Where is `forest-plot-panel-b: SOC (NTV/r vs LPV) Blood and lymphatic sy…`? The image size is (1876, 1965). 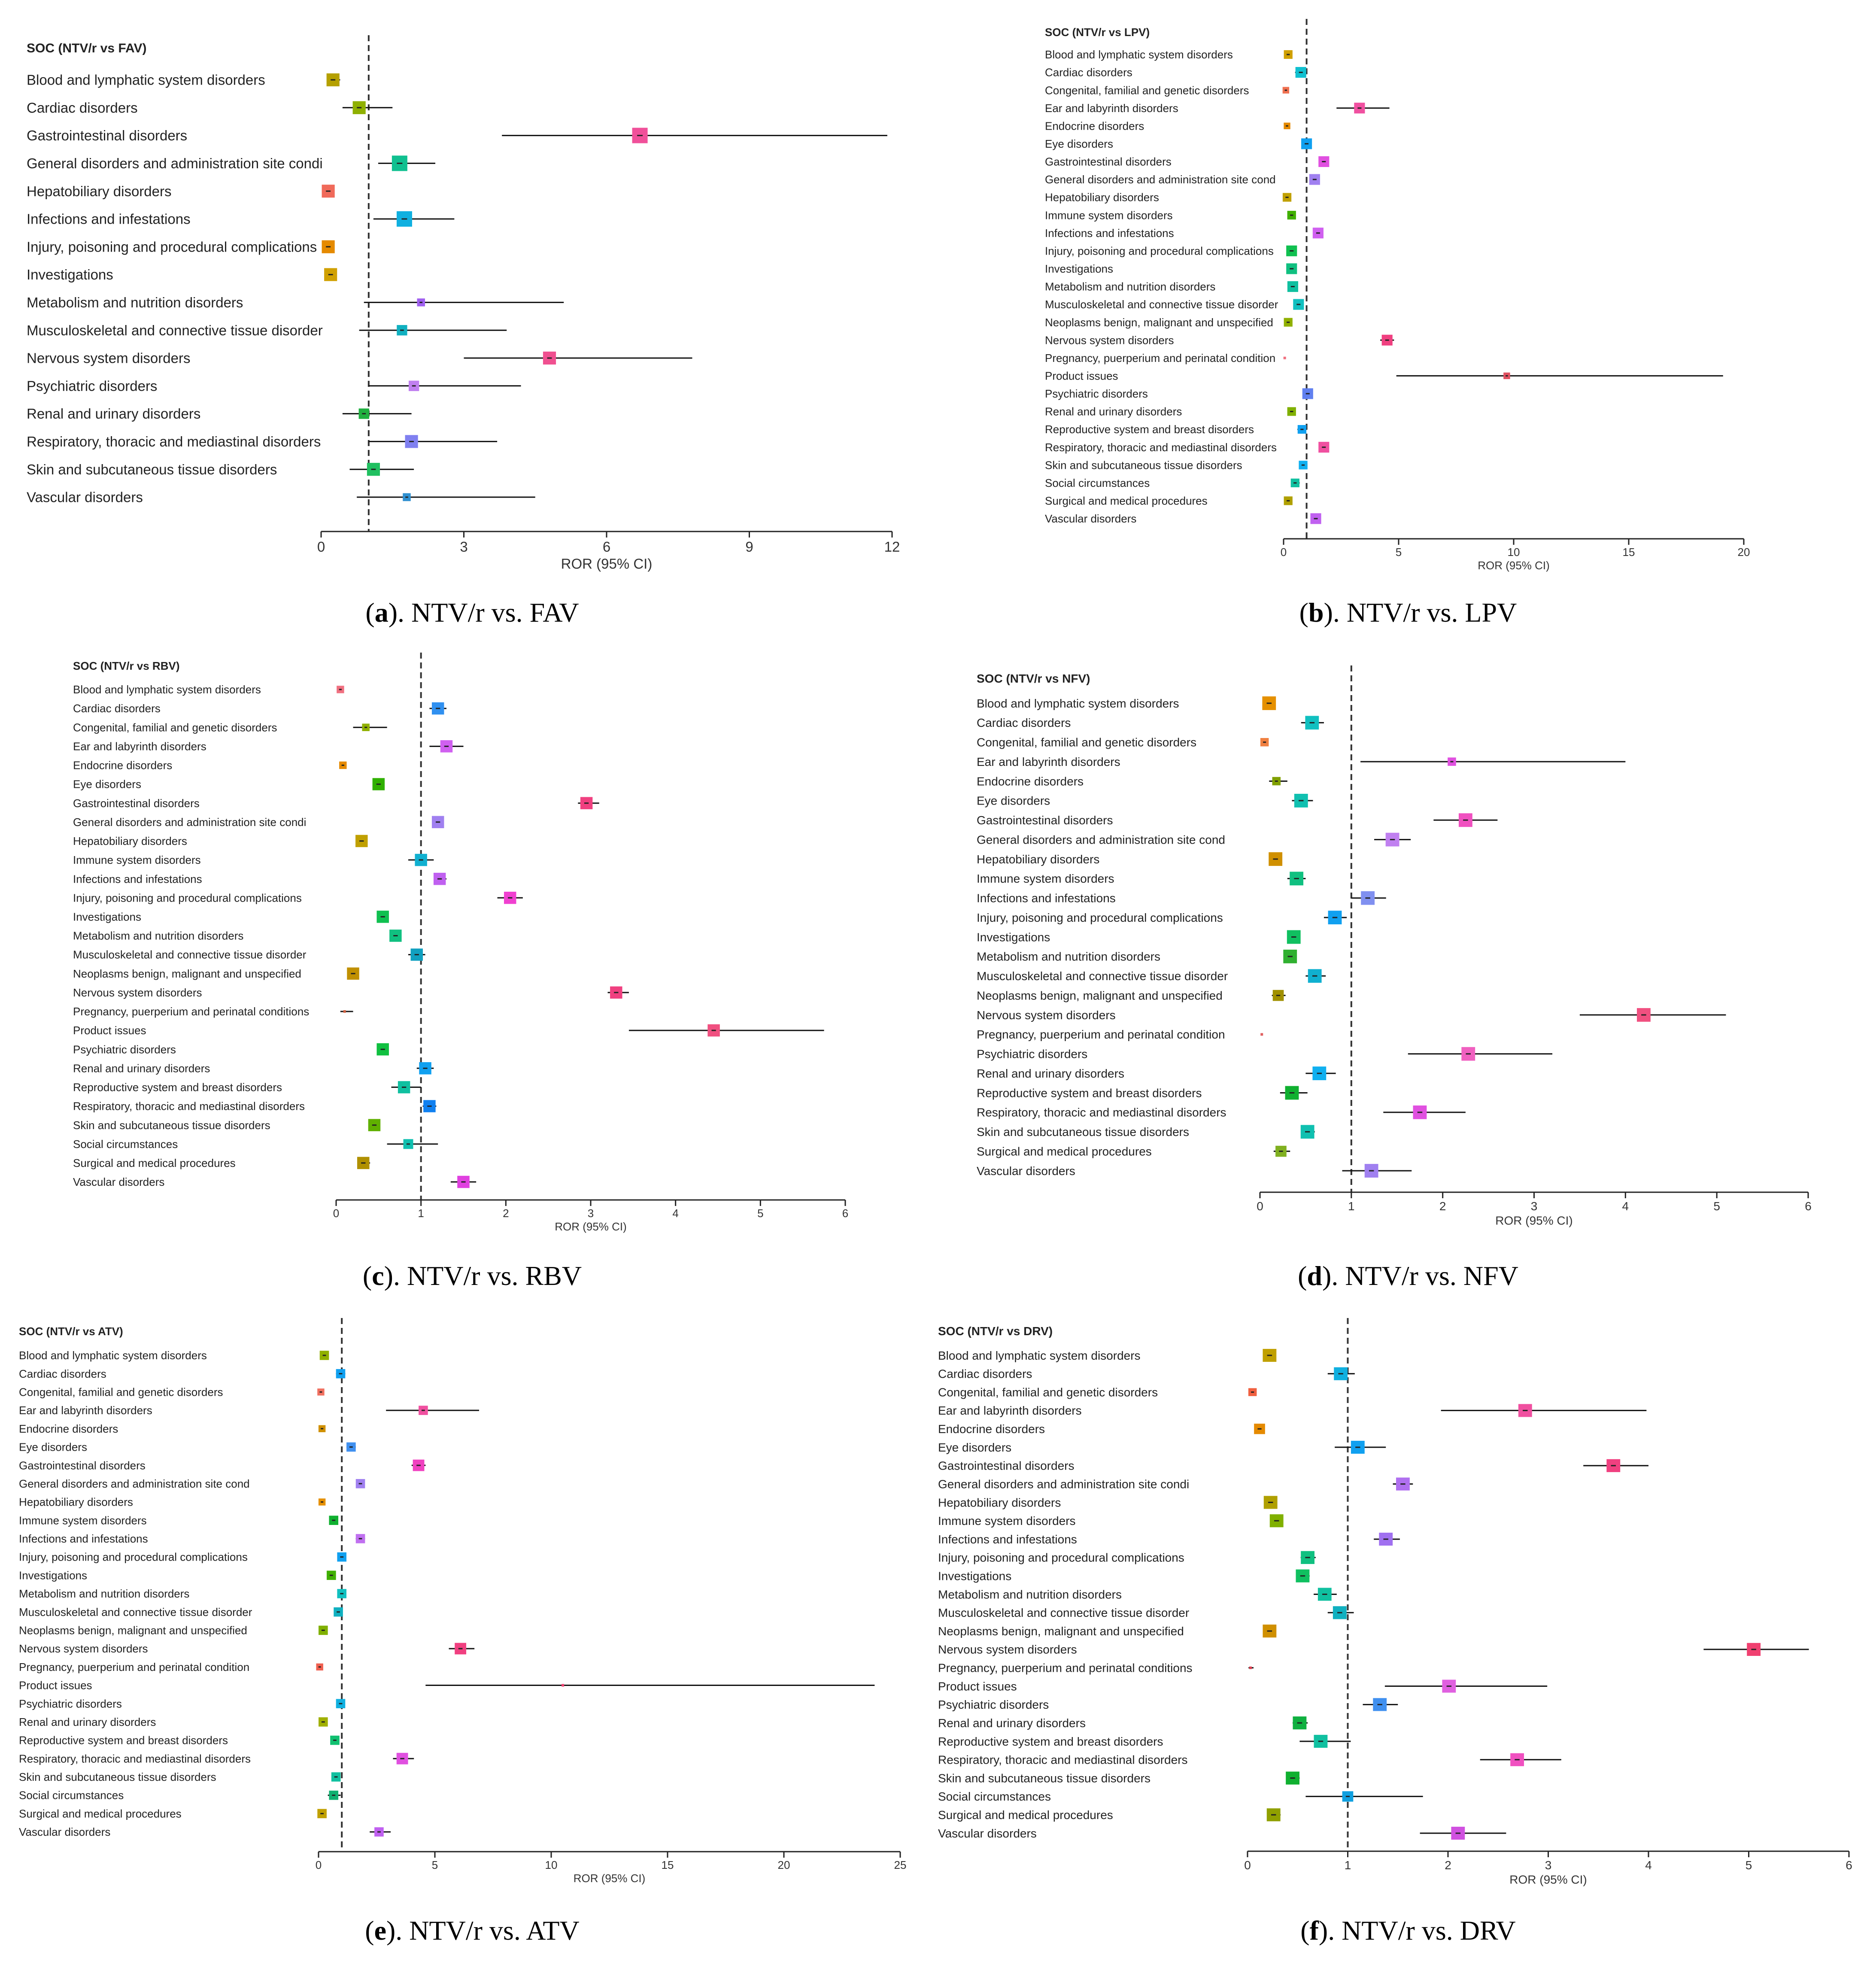 forest-plot-panel-b: SOC (NTV/r vs LPV) Blood and lymphatic sy… is located at coordinates (1398, 295).